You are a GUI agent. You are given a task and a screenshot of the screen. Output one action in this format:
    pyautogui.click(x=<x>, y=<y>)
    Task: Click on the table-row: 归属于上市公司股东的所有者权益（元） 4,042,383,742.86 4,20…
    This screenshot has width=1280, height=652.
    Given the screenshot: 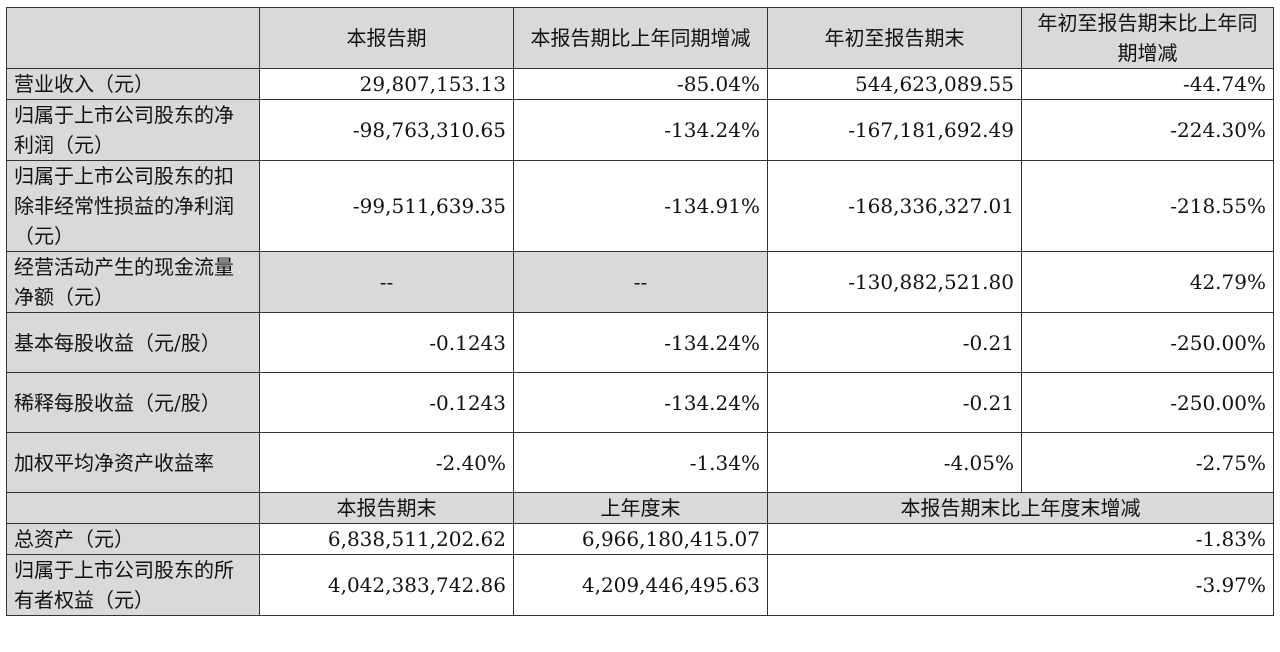 What is the action you would take?
    pyautogui.click(x=640, y=585)
    